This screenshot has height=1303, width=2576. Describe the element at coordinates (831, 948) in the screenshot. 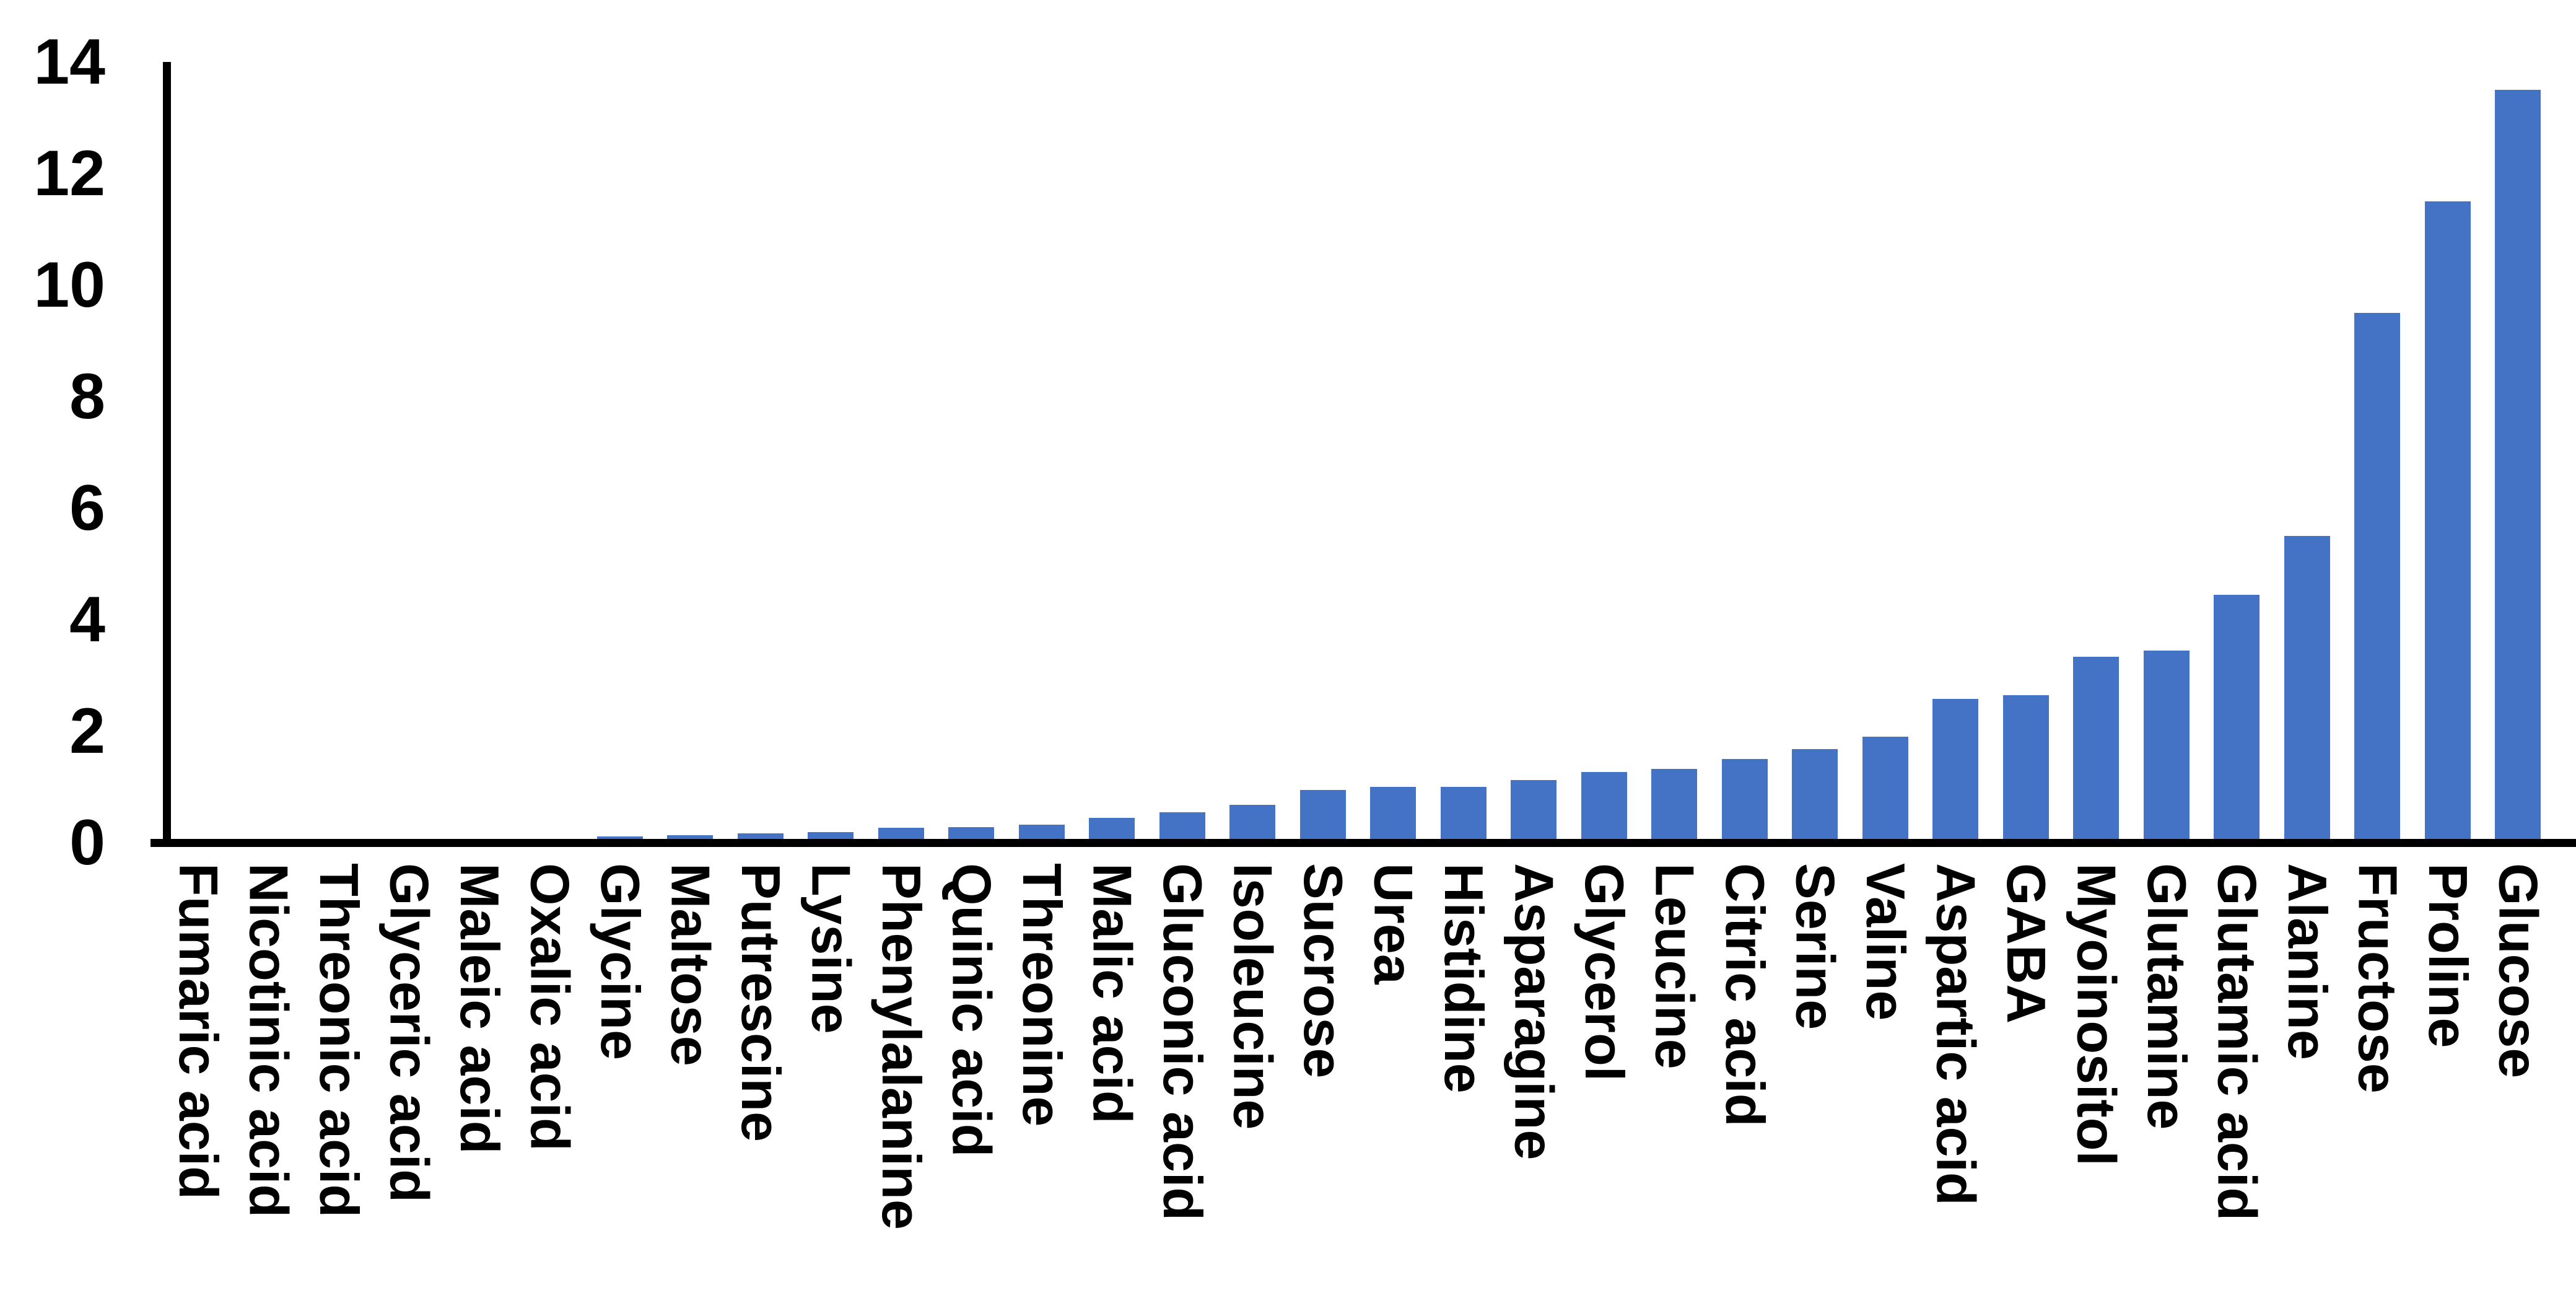

I see `x-category-label: Lysine` at that location.